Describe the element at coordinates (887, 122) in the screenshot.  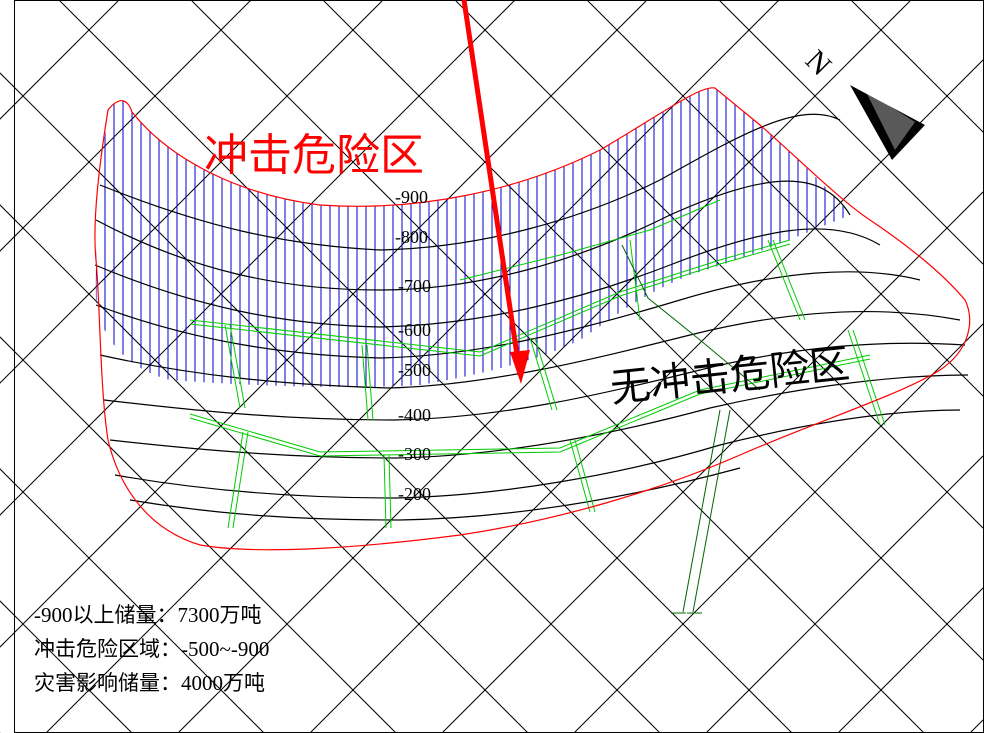
I see `north-arrow-icon` at that location.